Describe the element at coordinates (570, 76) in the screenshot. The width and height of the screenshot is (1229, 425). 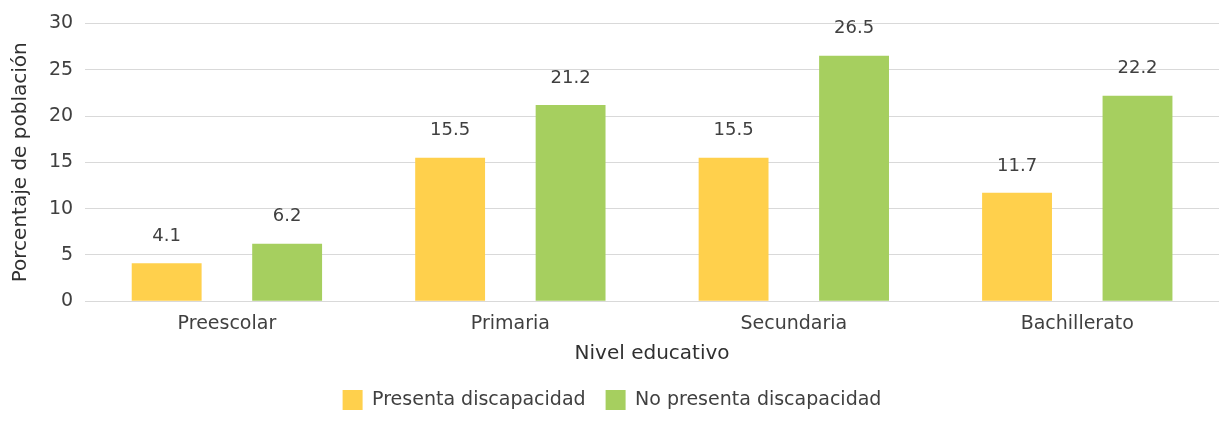
I see `data-label: 21.2` at that location.